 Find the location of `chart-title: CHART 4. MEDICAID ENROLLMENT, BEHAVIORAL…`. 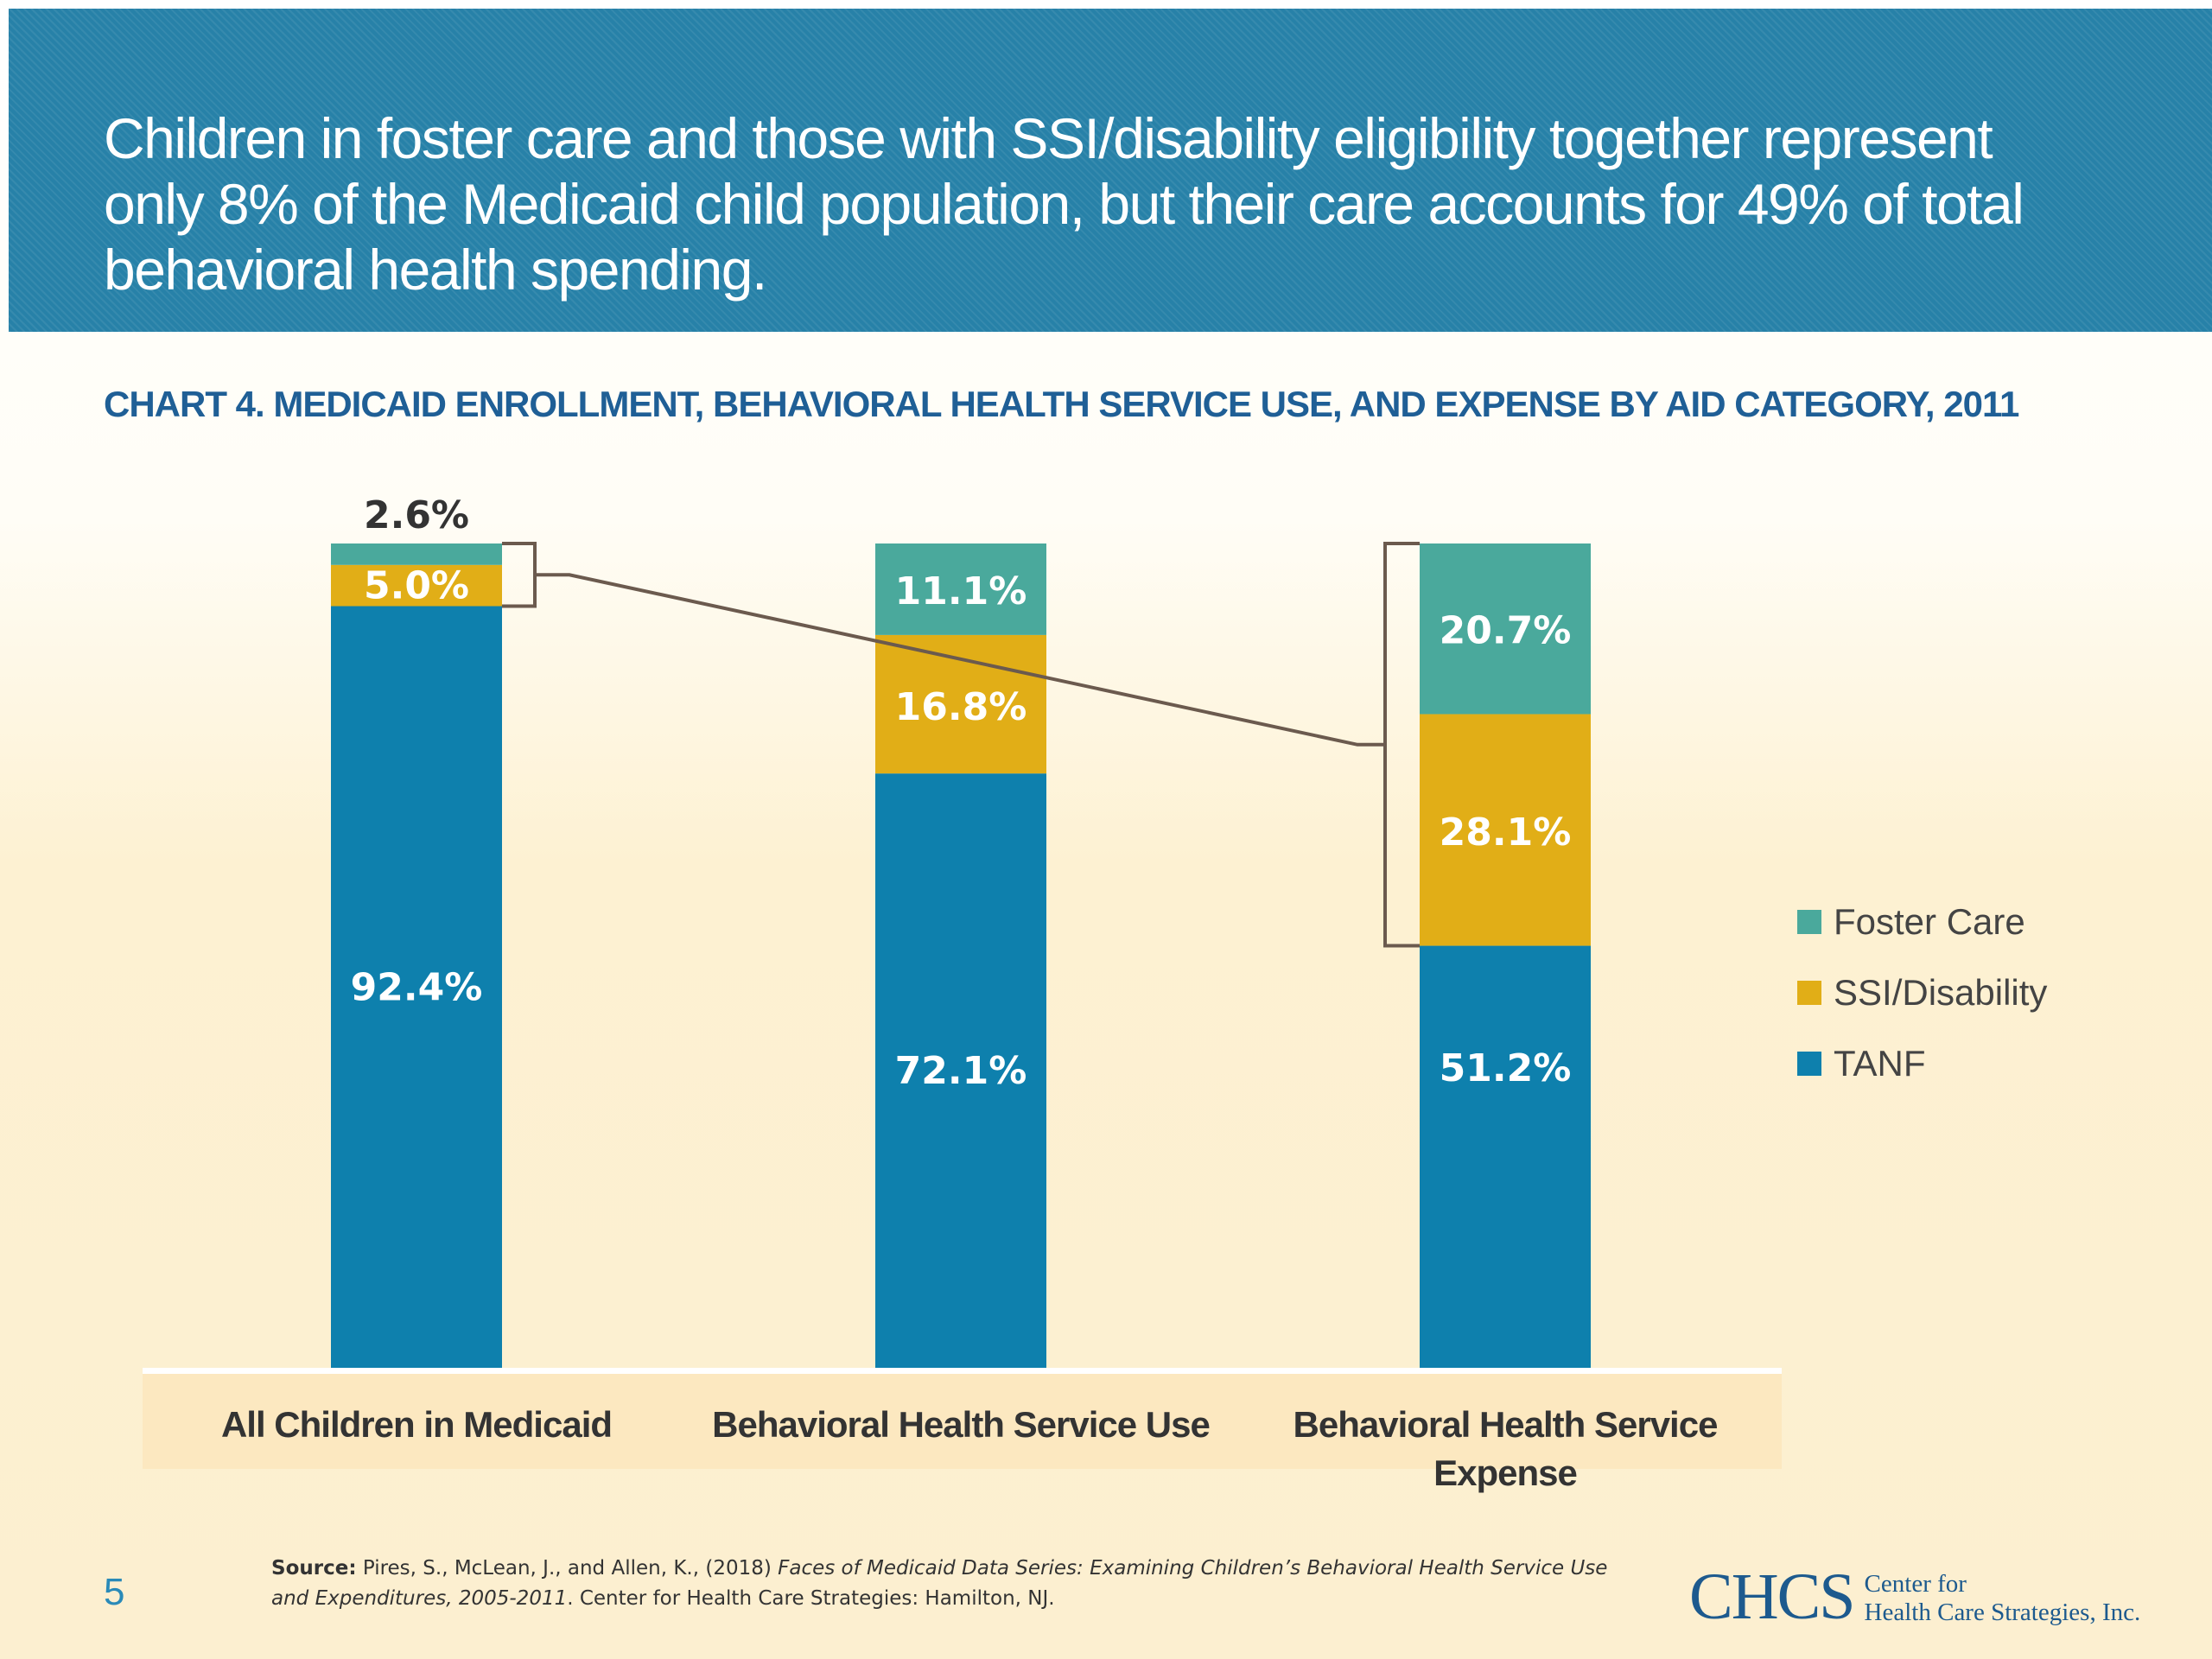

chart-title: CHART 4. MEDICAID ENROLLMENT, BEHAVIORAL… is located at coordinates (1061, 404).